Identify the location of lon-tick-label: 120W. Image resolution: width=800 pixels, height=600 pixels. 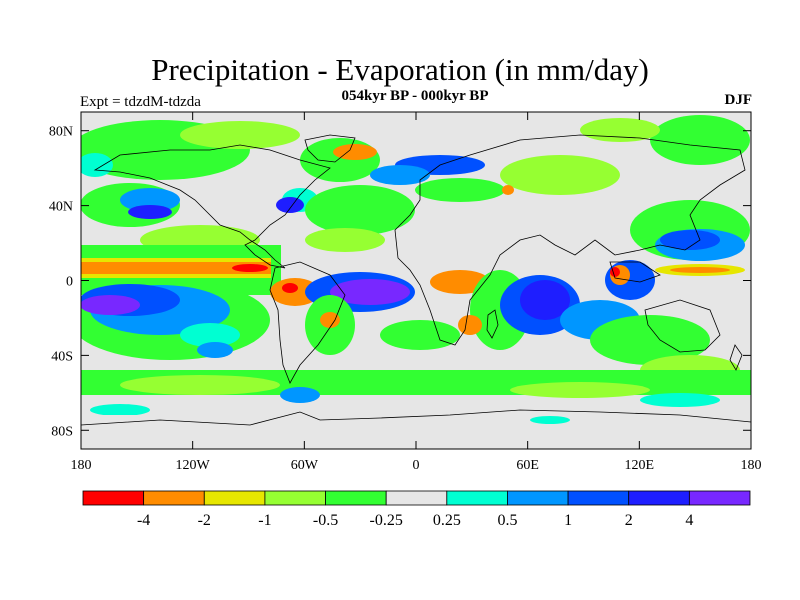
(193, 465).